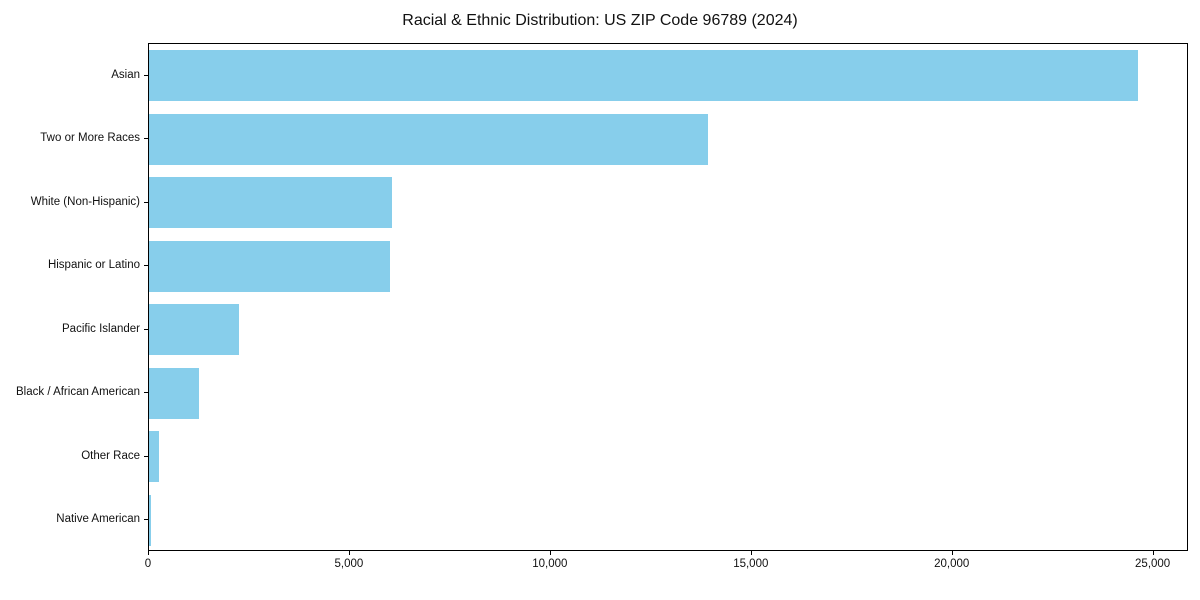 The height and width of the screenshot is (600, 1200). Describe the element at coordinates (174, 393) in the screenshot. I see `bar-black-african-american` at that location.